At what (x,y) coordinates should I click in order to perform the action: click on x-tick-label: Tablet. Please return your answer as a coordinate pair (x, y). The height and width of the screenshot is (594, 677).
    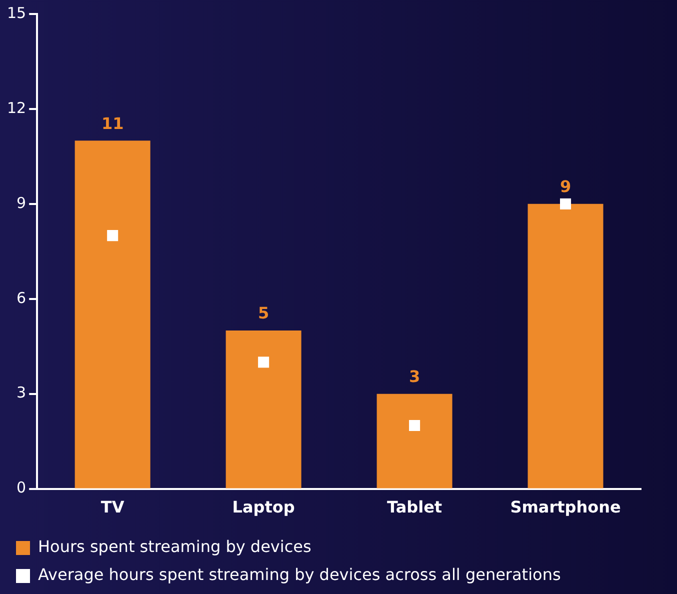
    Looking at the image, I should click on (414, 507).